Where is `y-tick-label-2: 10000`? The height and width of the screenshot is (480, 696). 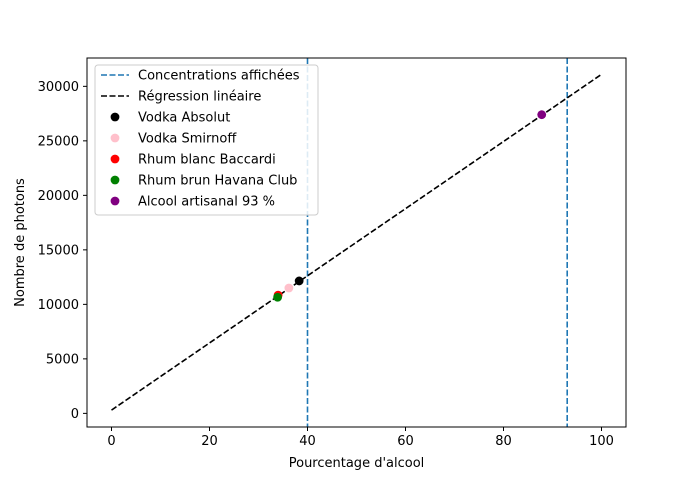 y-tick-label-2: 10000 is located at coordinates (58, 305).